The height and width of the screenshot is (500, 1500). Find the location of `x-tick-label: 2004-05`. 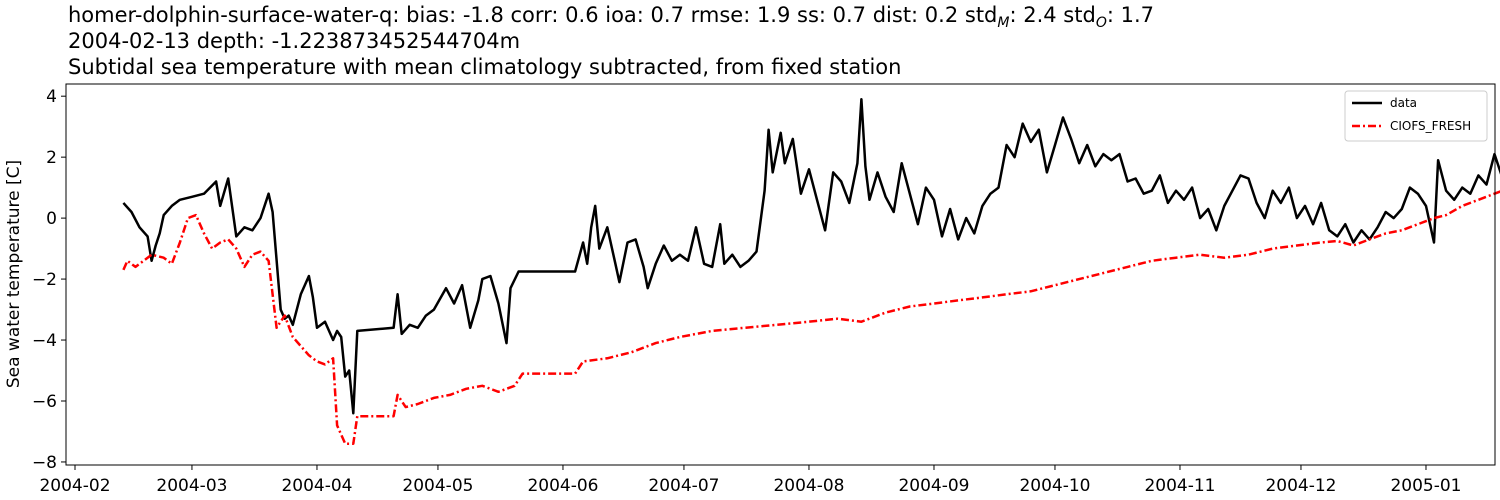

x-tick-label: 2004-05 is located at coordinates (437, 486).